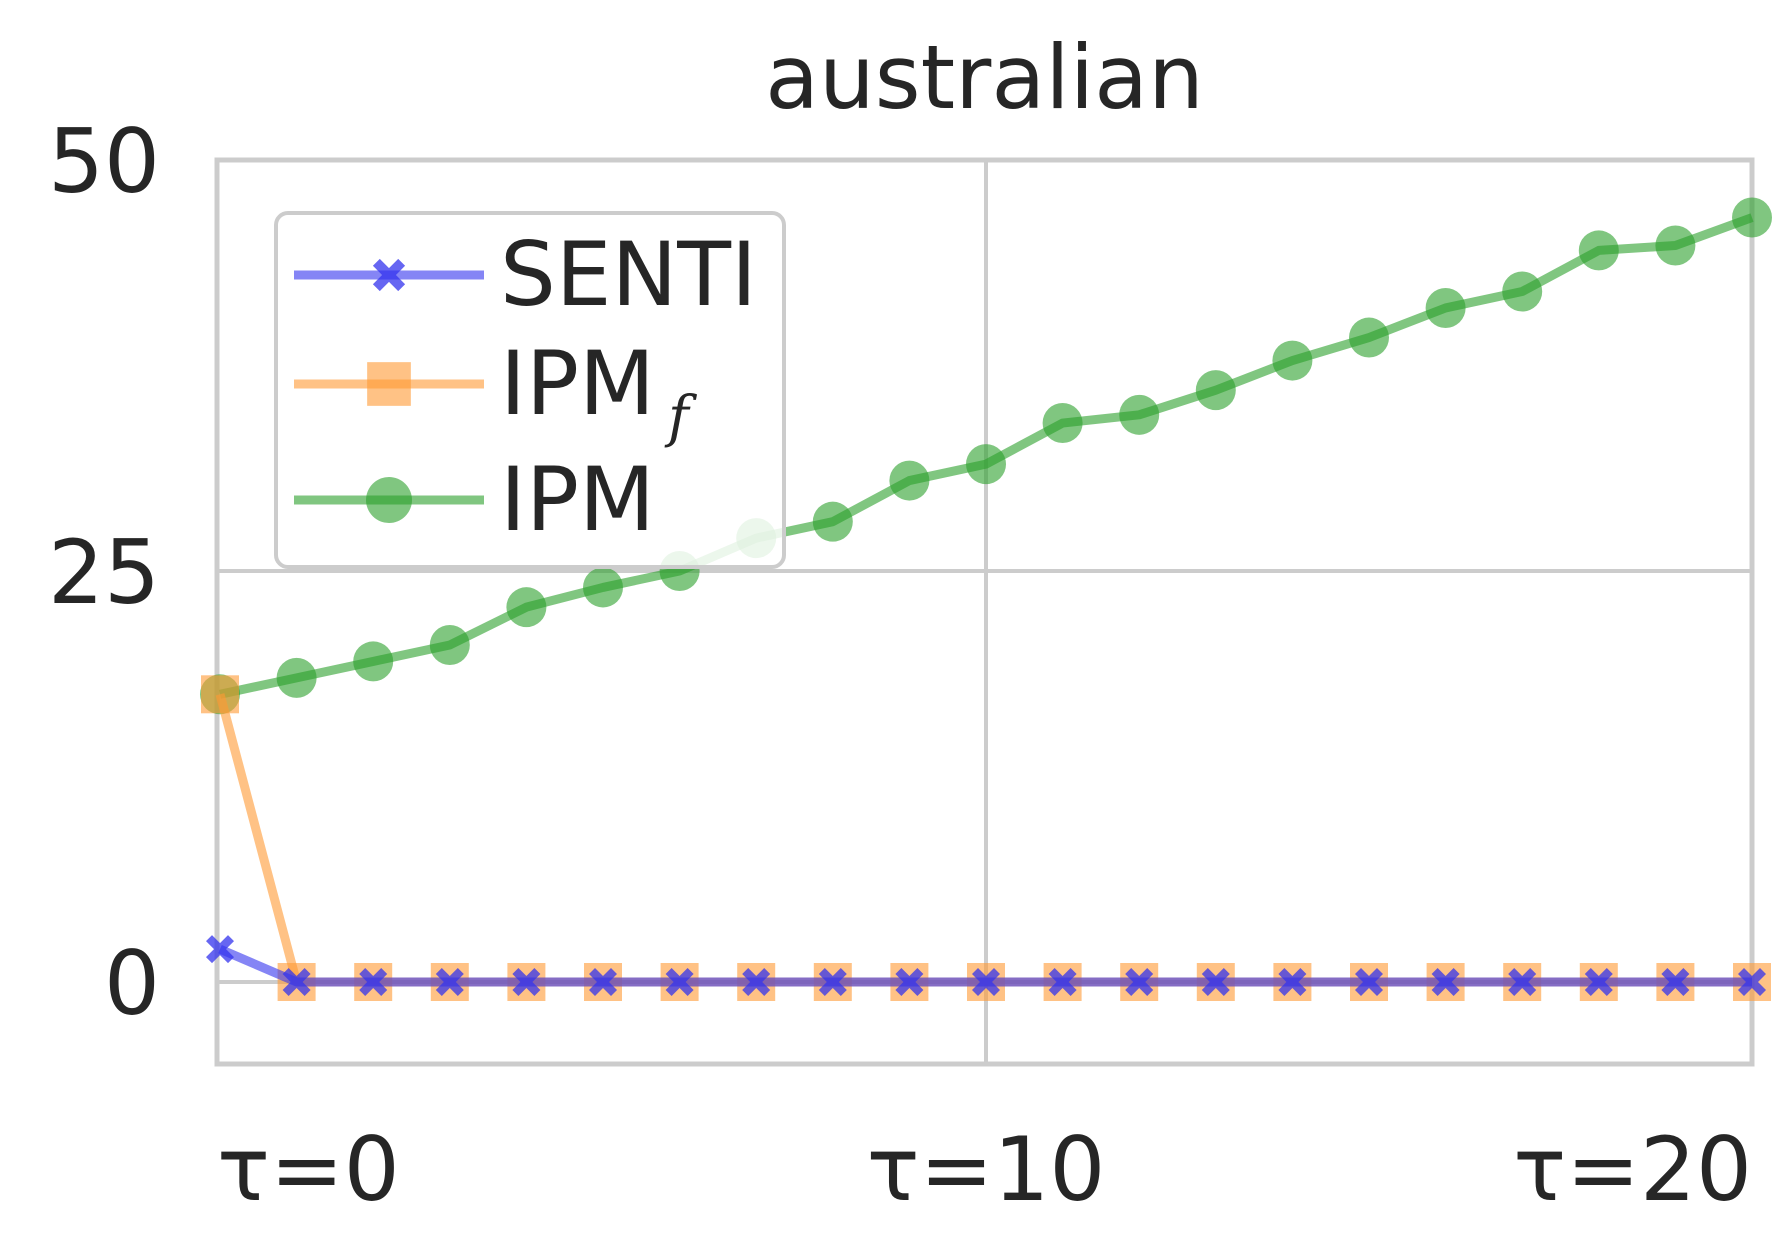 The height and width of the screenshot is (1242, 1774). I want to click on x-tick-label: τ=20, so click(1632, 1169).